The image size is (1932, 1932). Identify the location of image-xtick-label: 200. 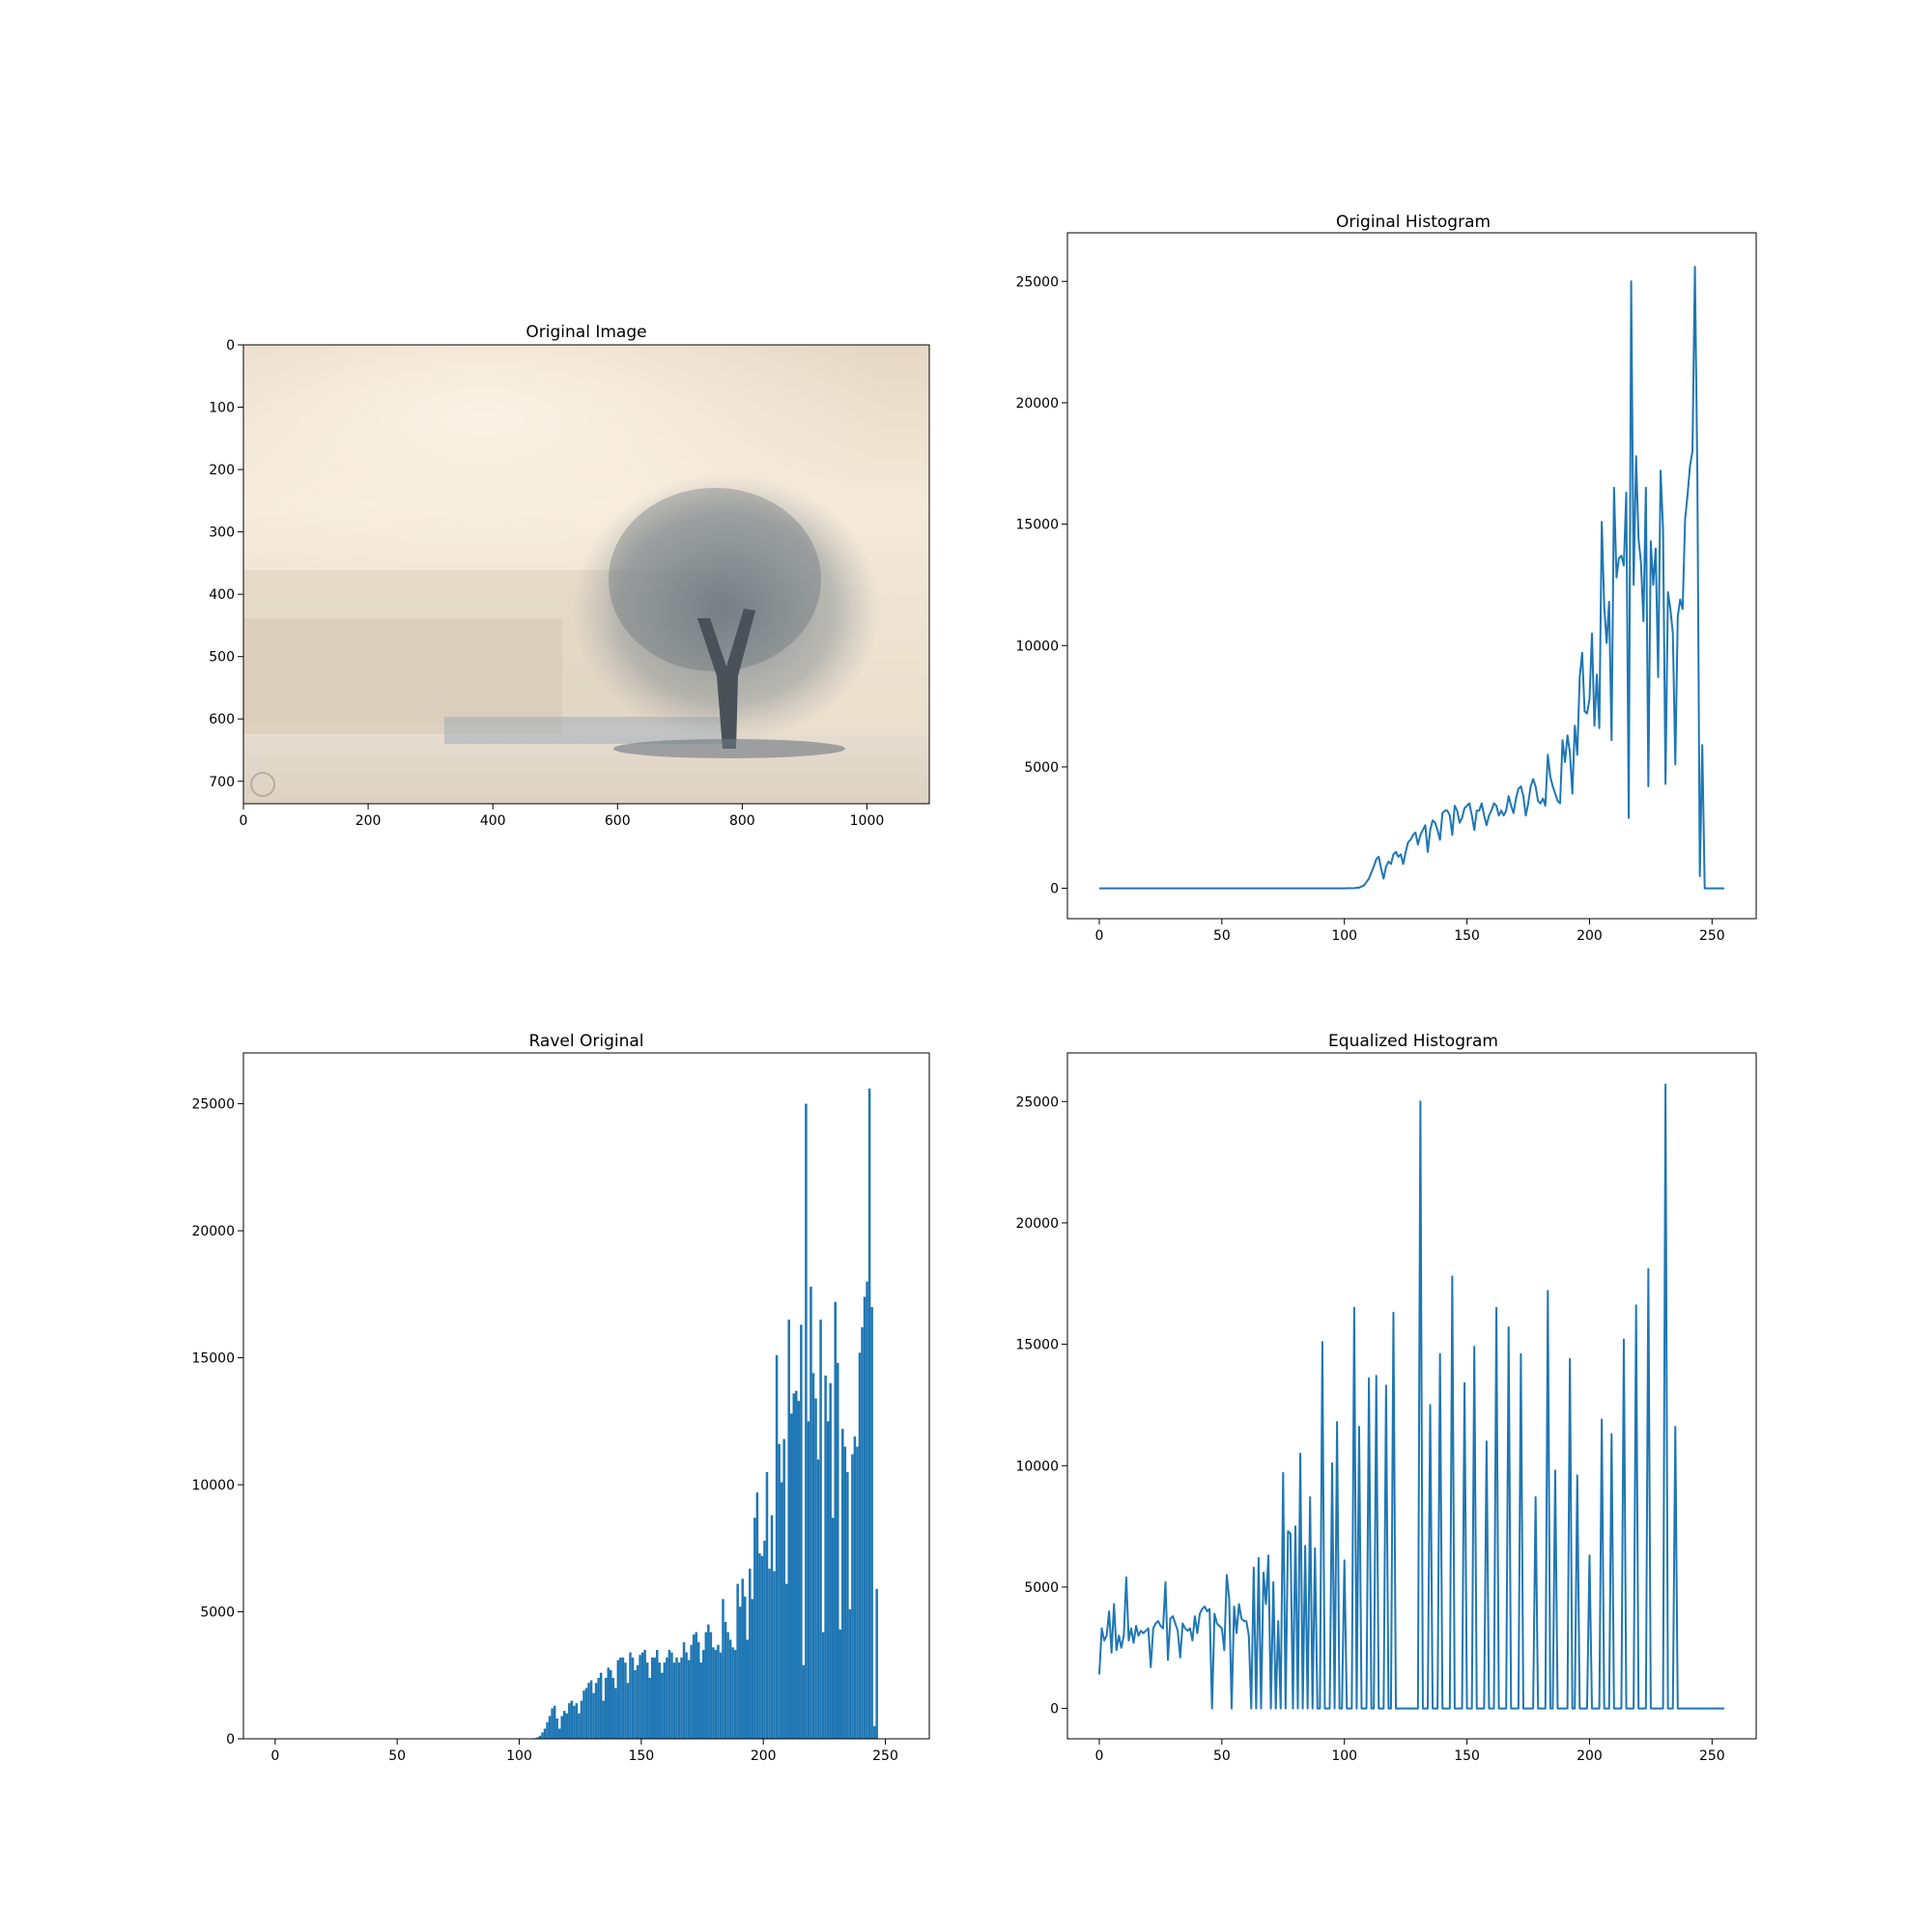
(368, 821).